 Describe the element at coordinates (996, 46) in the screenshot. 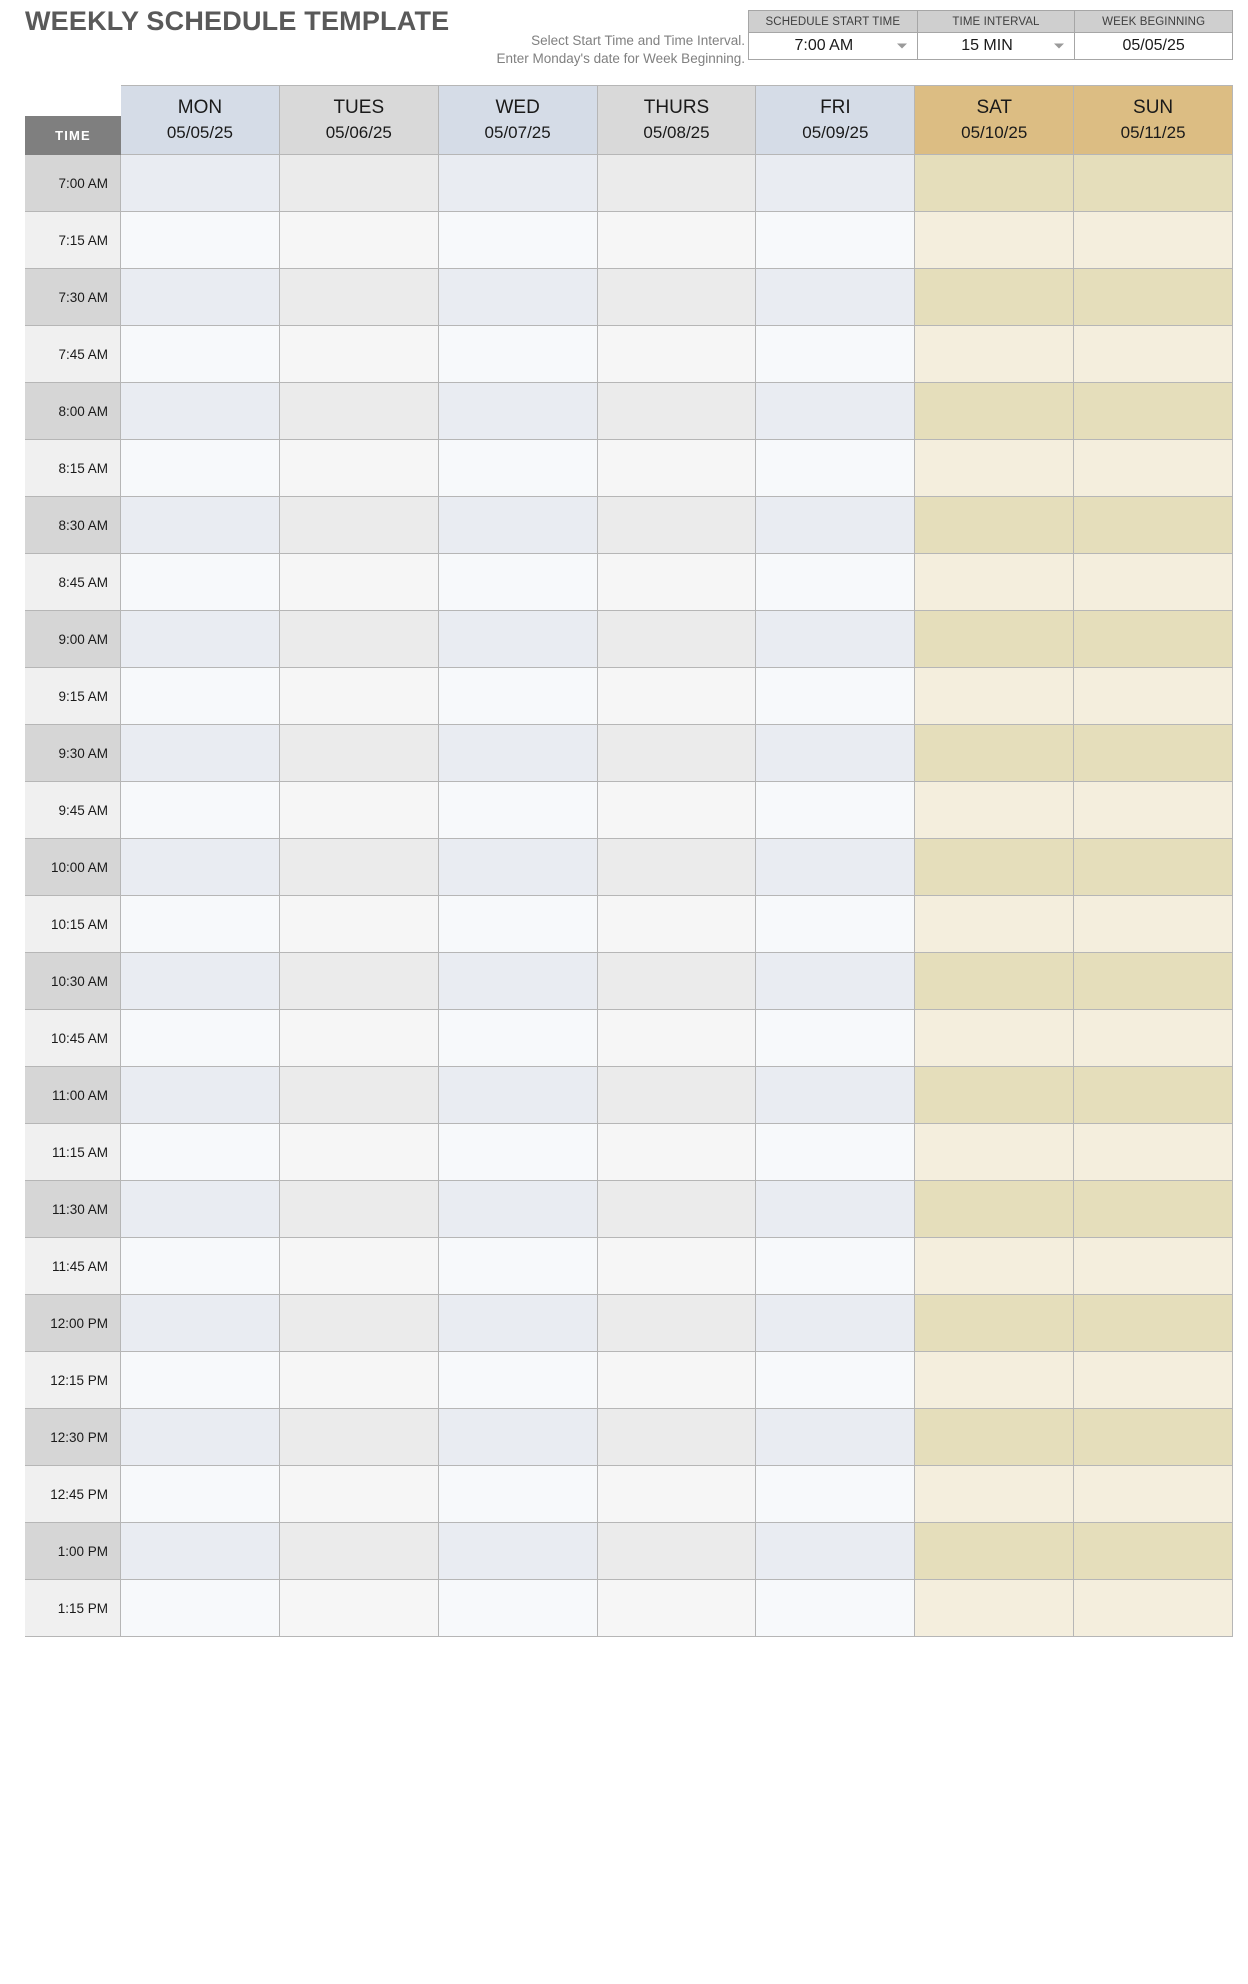

I see `time-interval-select: 15 MIN` at that location.